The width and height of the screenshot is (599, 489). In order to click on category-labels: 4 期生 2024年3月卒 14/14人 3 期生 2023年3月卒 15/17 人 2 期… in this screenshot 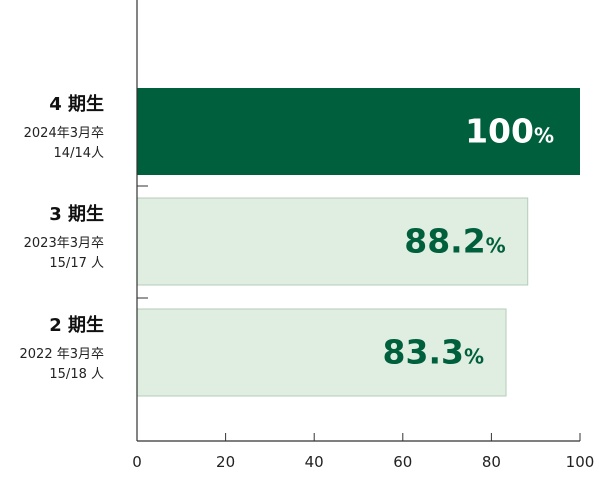, I will do `click(62, 237)`.